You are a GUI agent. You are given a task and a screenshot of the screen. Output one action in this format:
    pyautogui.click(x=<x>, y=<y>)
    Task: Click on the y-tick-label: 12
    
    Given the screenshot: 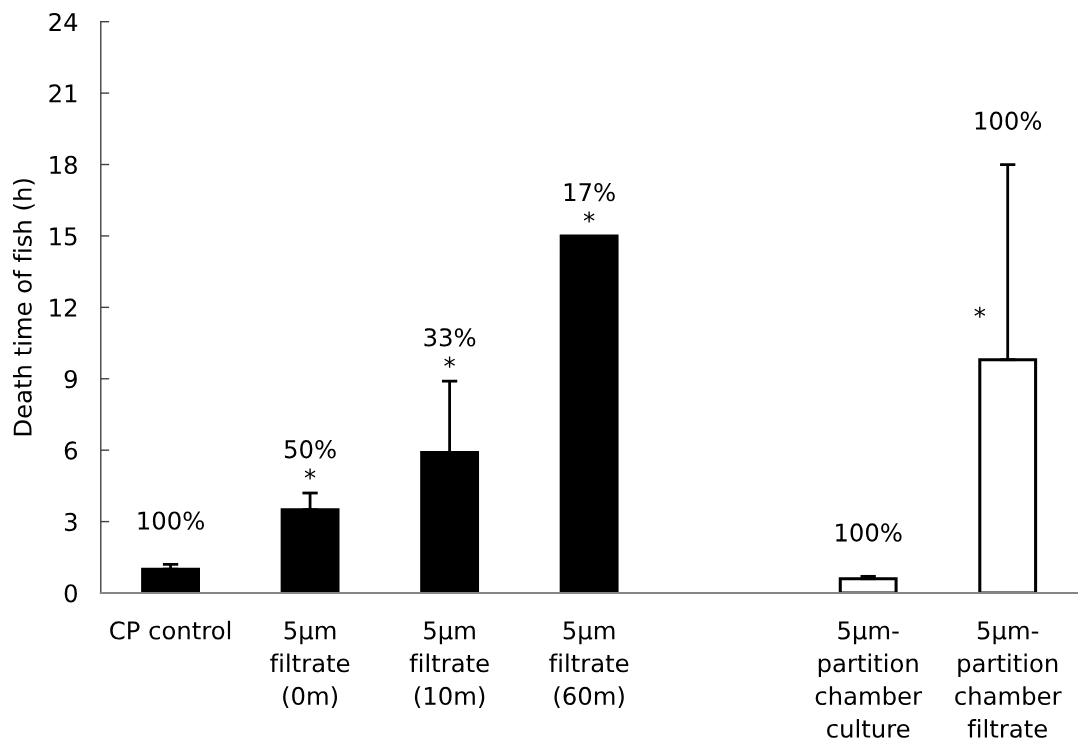 What is the action you would take?
    pyautogui.click(x=63, y=307)
    